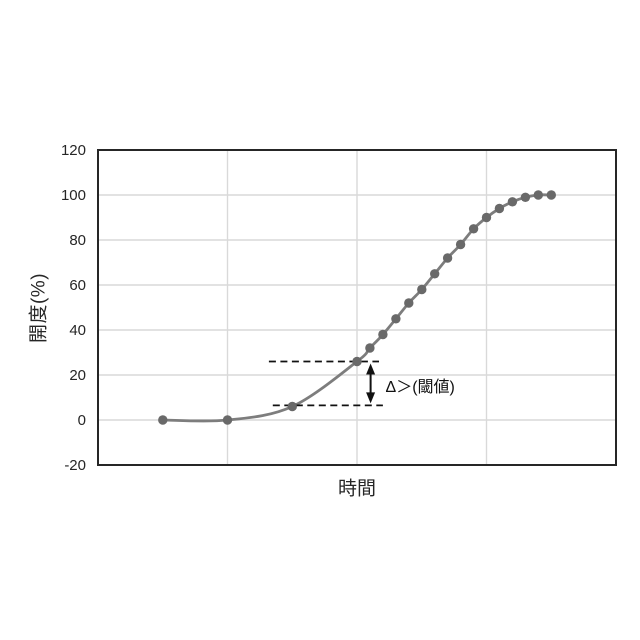  Describe the element at coordinates (75, 465) in the screenshot. I see `y-tick-label: -20` at that location.